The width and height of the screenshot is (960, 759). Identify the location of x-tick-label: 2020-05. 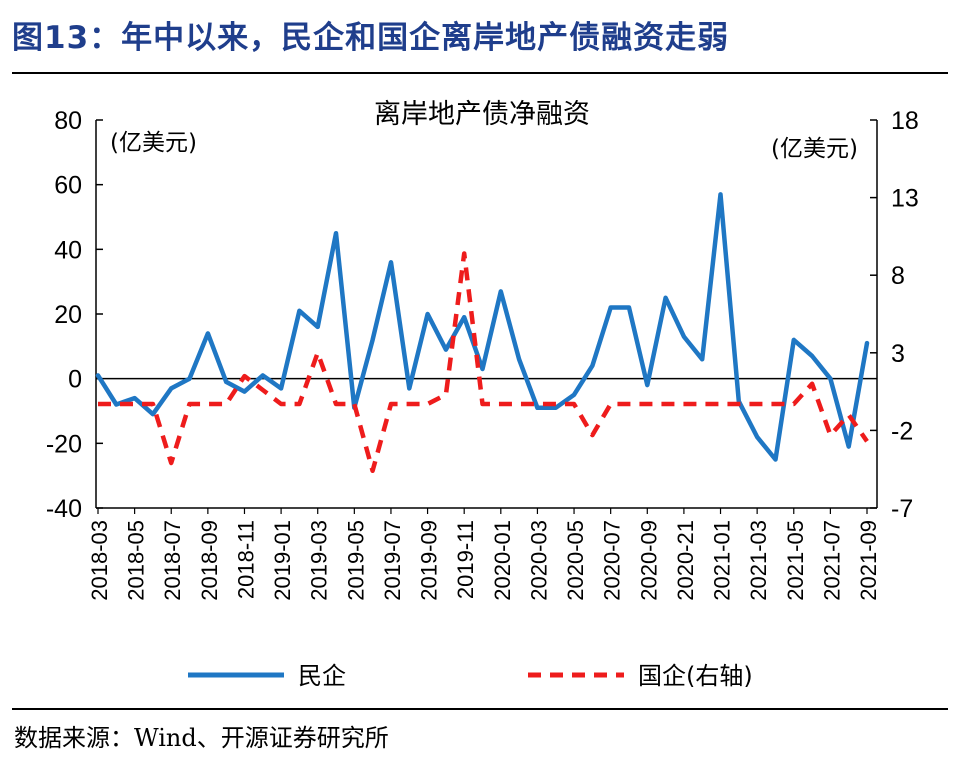
(575, 560).